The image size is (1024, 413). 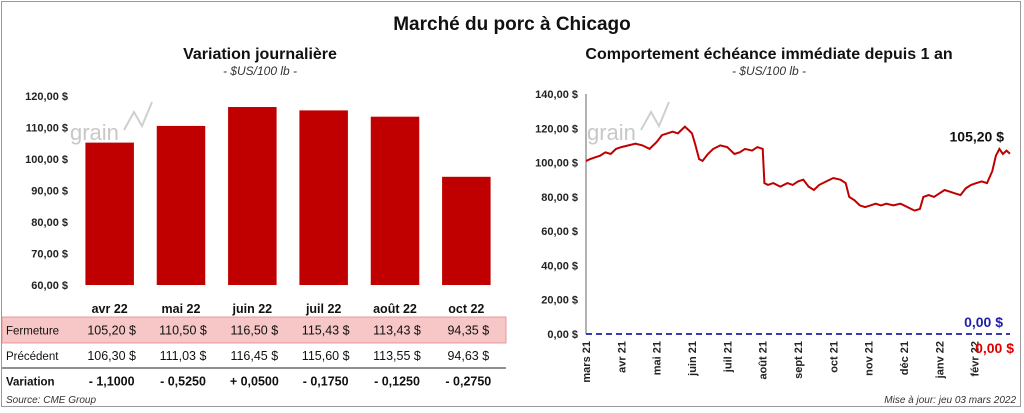 I want to click on zero-label-red: 0,00 $, so click(x=994, y=348).